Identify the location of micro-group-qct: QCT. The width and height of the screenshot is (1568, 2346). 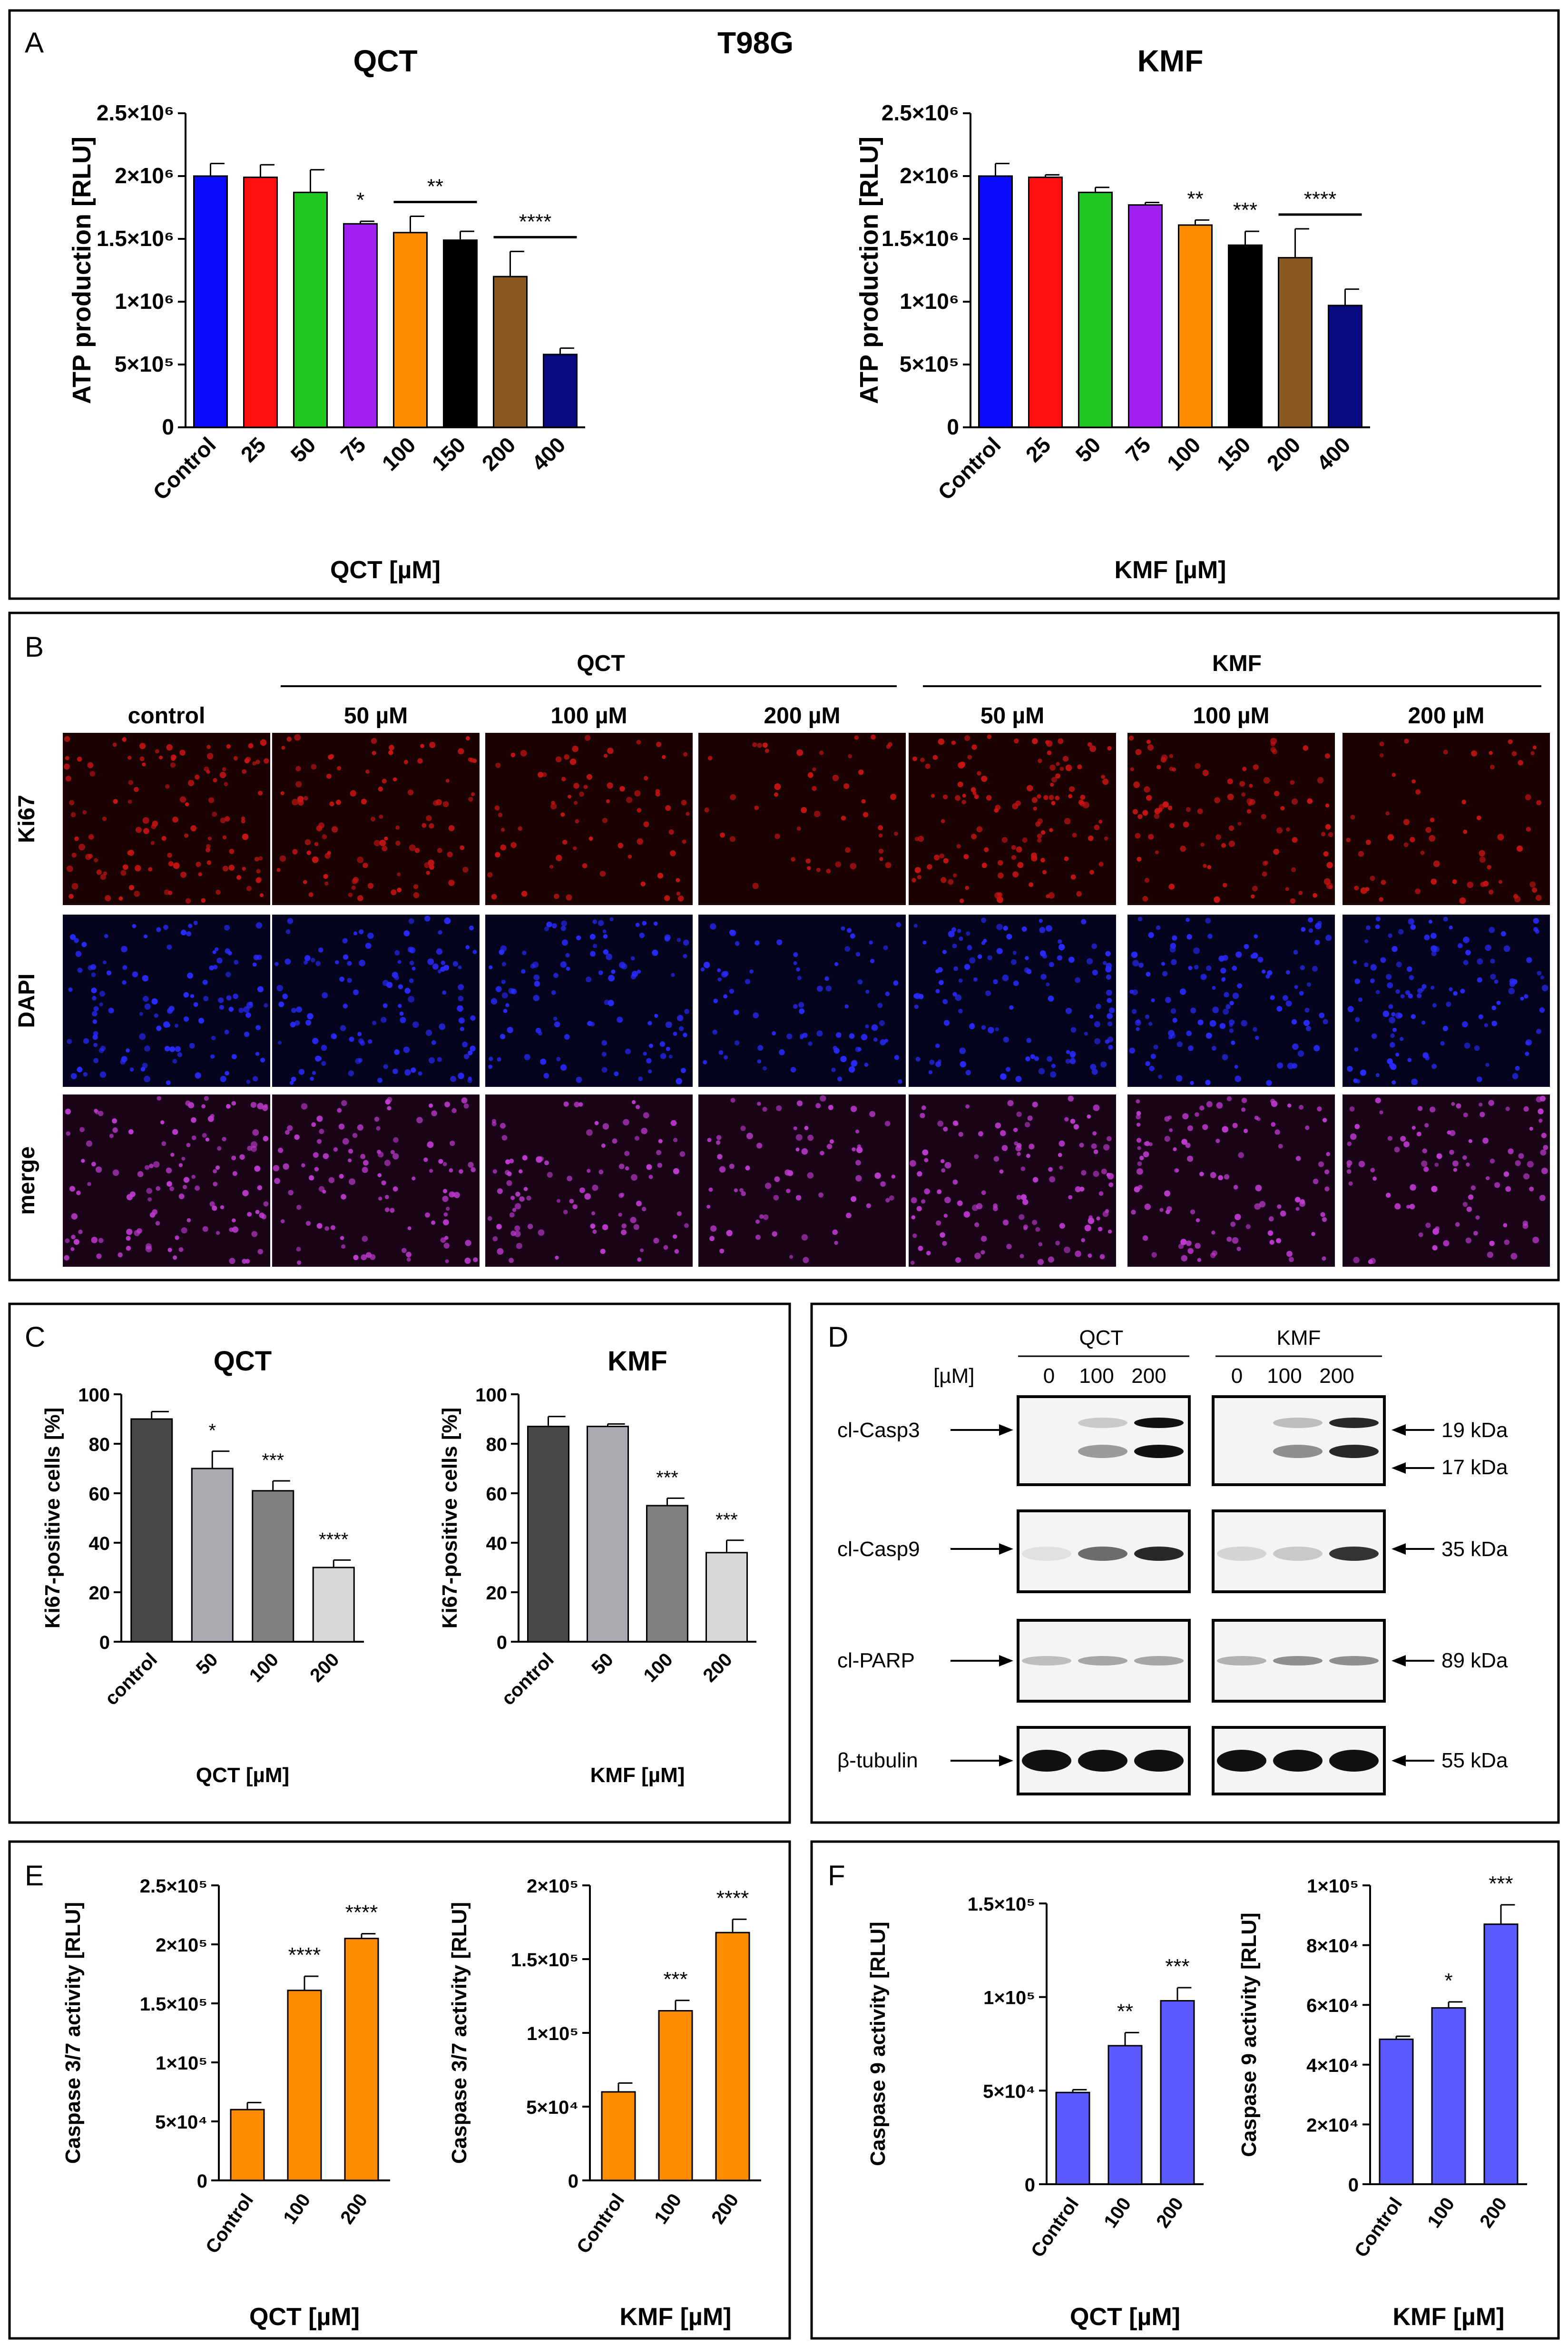
(601, 663).